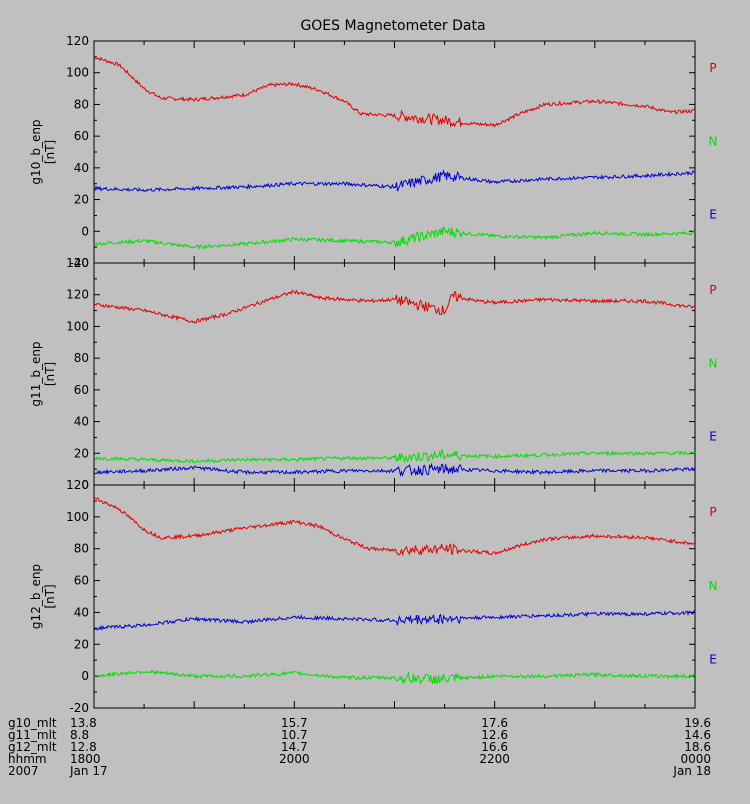  Describe the element at coordinates (494, 723) in the screenshot. I see `xaxis-tick-value: 17.6` at that location.